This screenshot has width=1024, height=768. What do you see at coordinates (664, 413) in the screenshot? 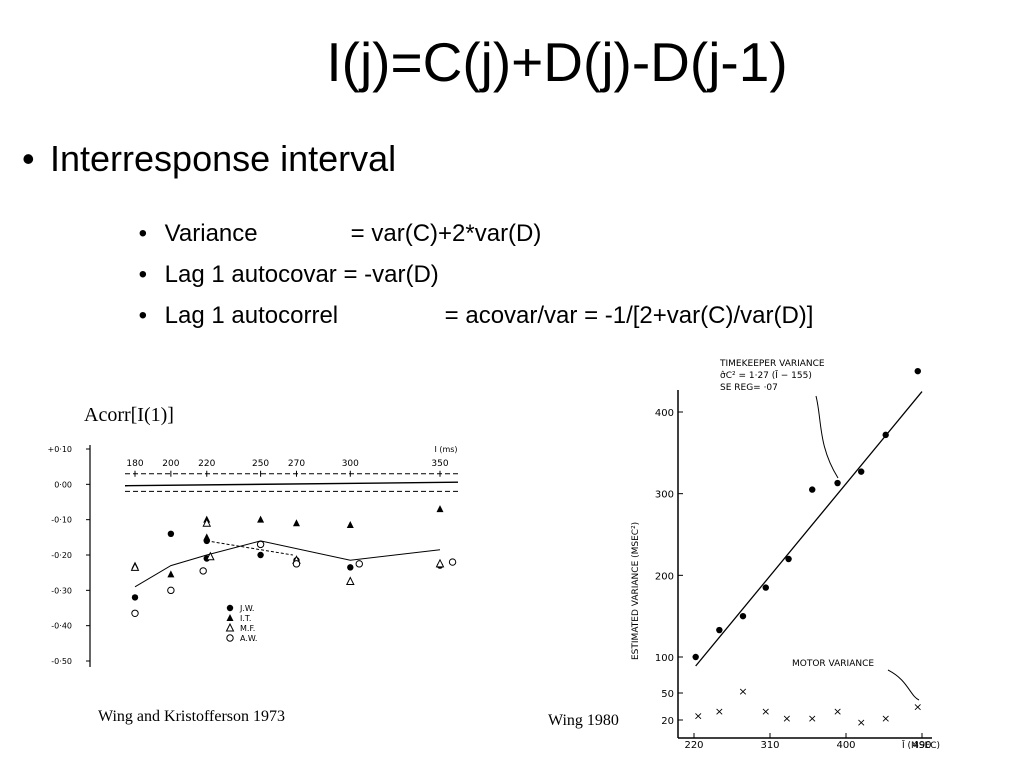
I see `y-tick-label: 400` at bounding box center [664, 413].